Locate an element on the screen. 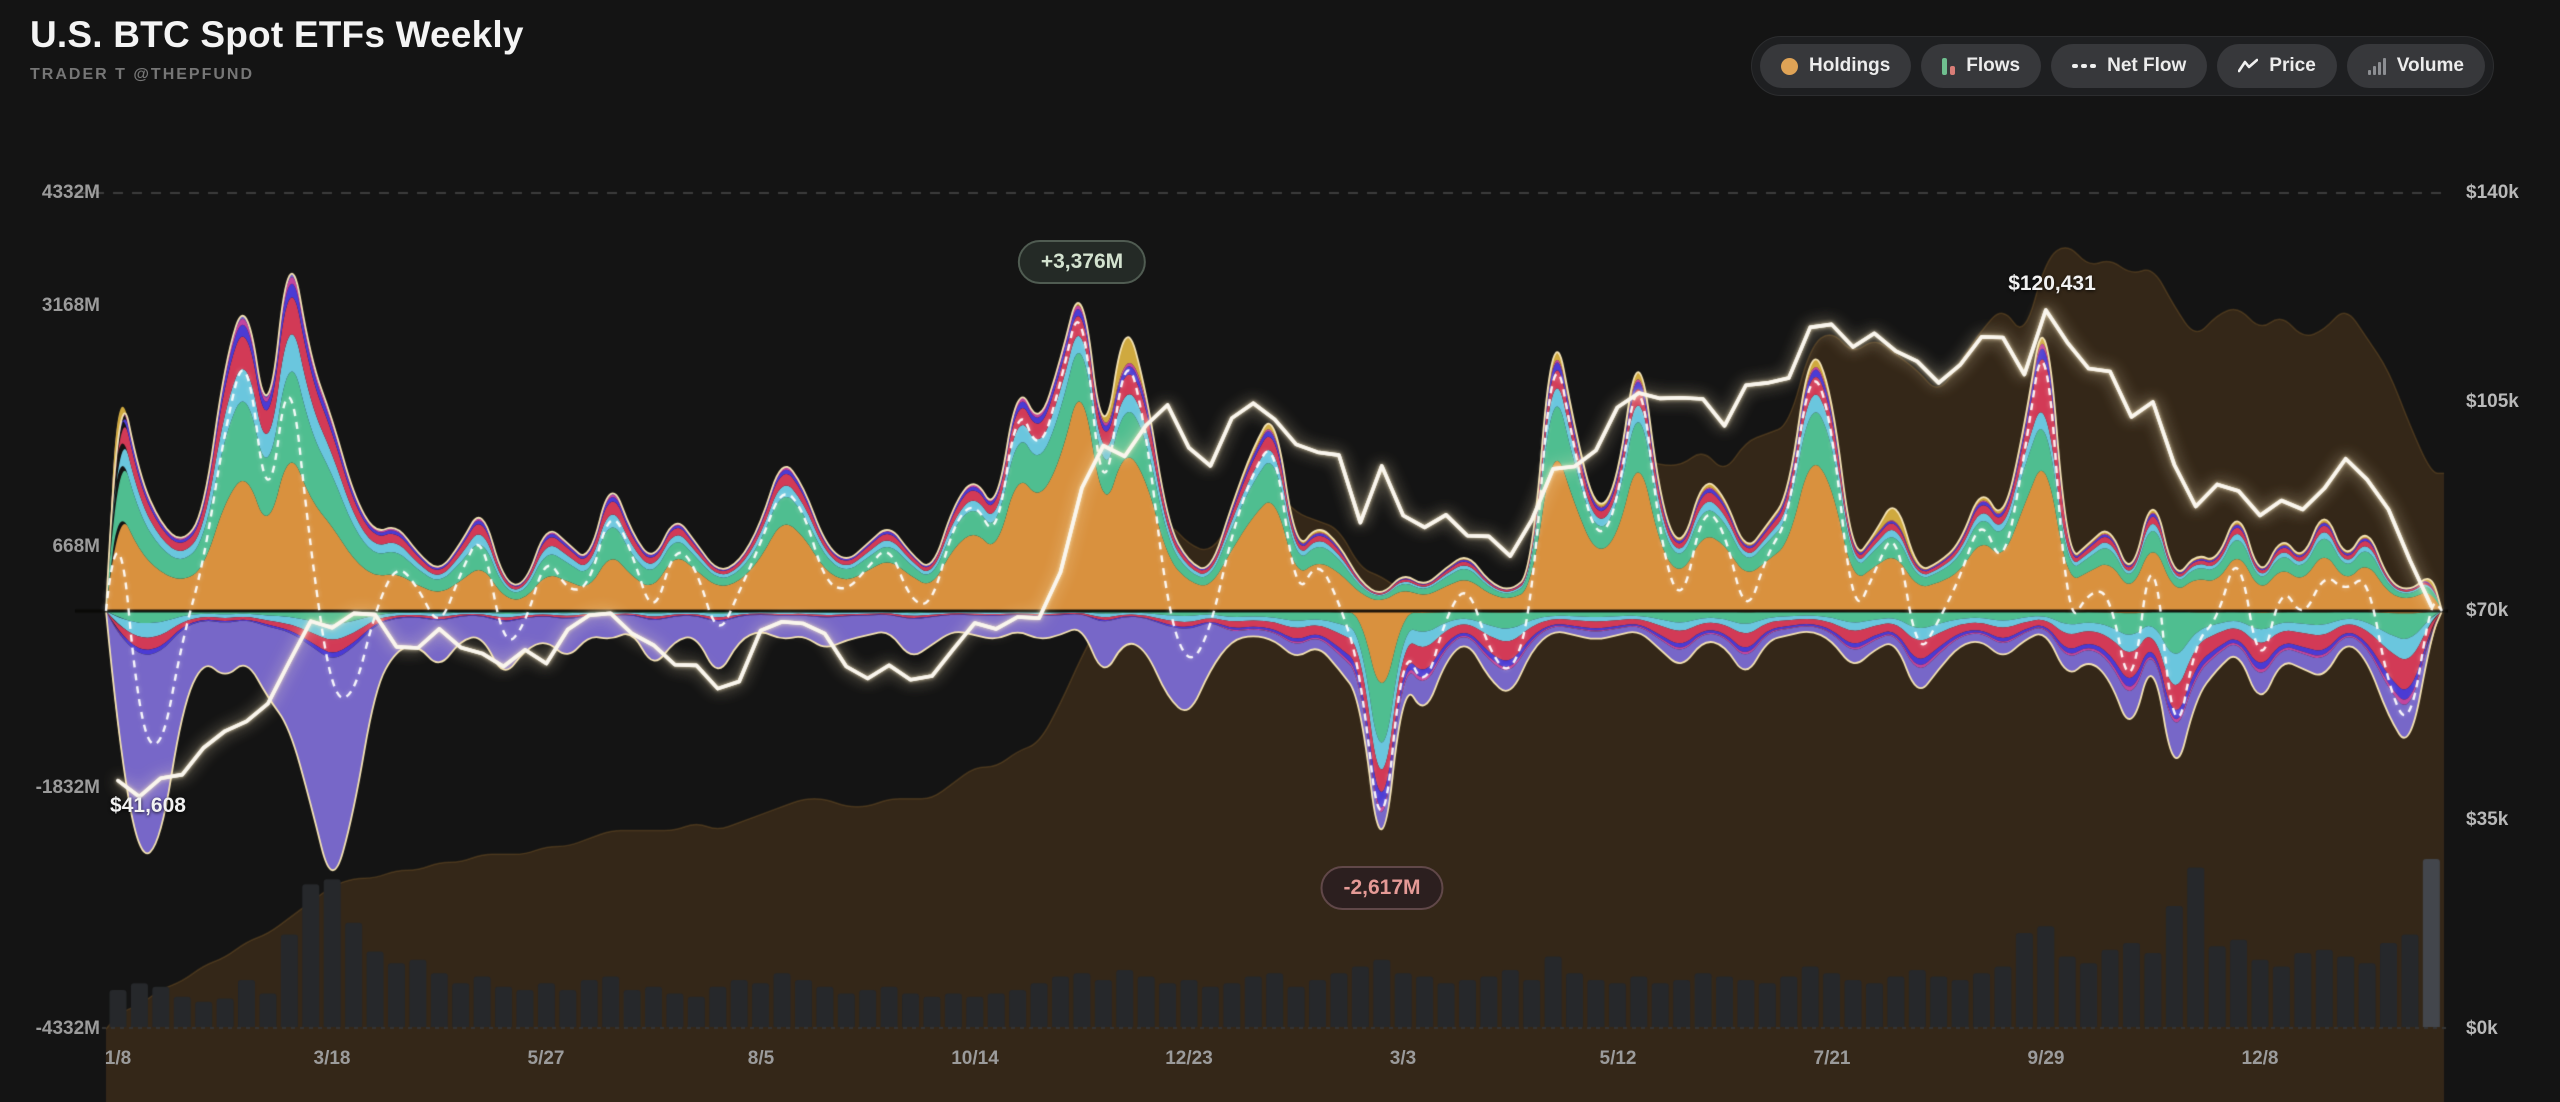 This screenshot has height=1102, width=2560. legend-label: Price is located at coordinates (2292, 65).